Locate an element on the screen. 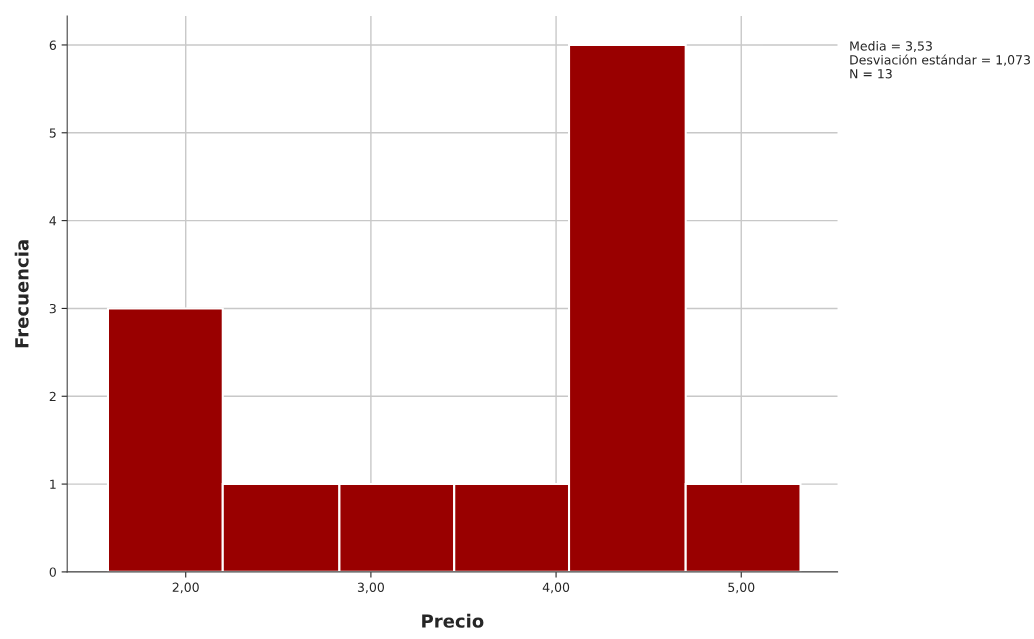 Image resolution: width=1034 pixels, height=639 pixels. x-tick-label: 2,00 is located at coordinates (185, 588).